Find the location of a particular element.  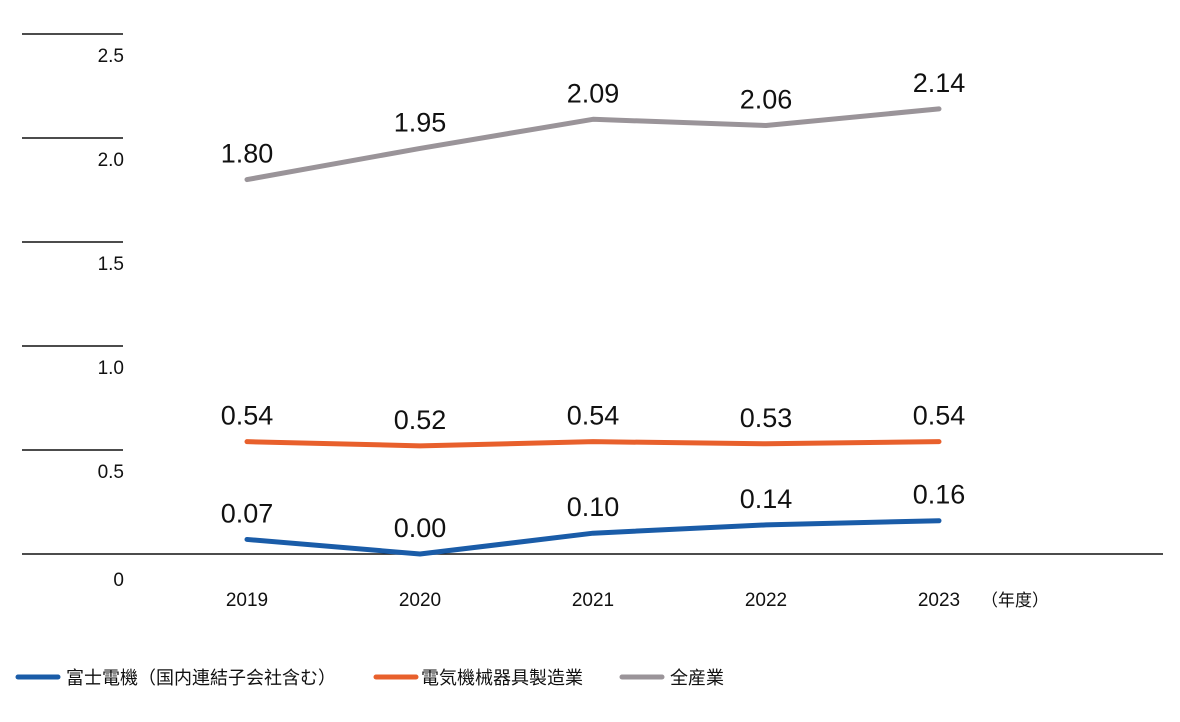

data-label-s0-2022: 0.14 is located at coordinates (766, 499).